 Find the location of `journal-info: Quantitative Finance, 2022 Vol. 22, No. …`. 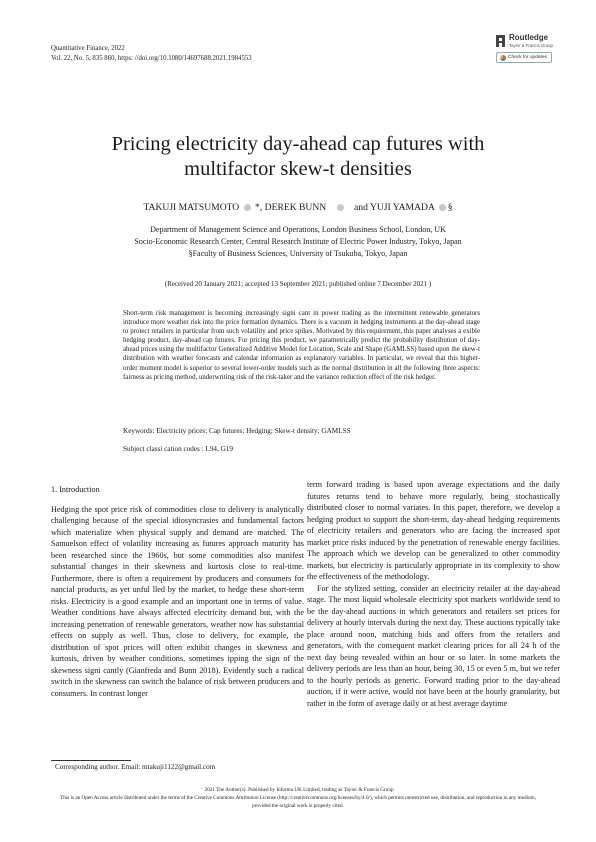

journal-info: Quantitative Finance, 2022 Vol. 22, No. … is located at coordinates (151, 53).